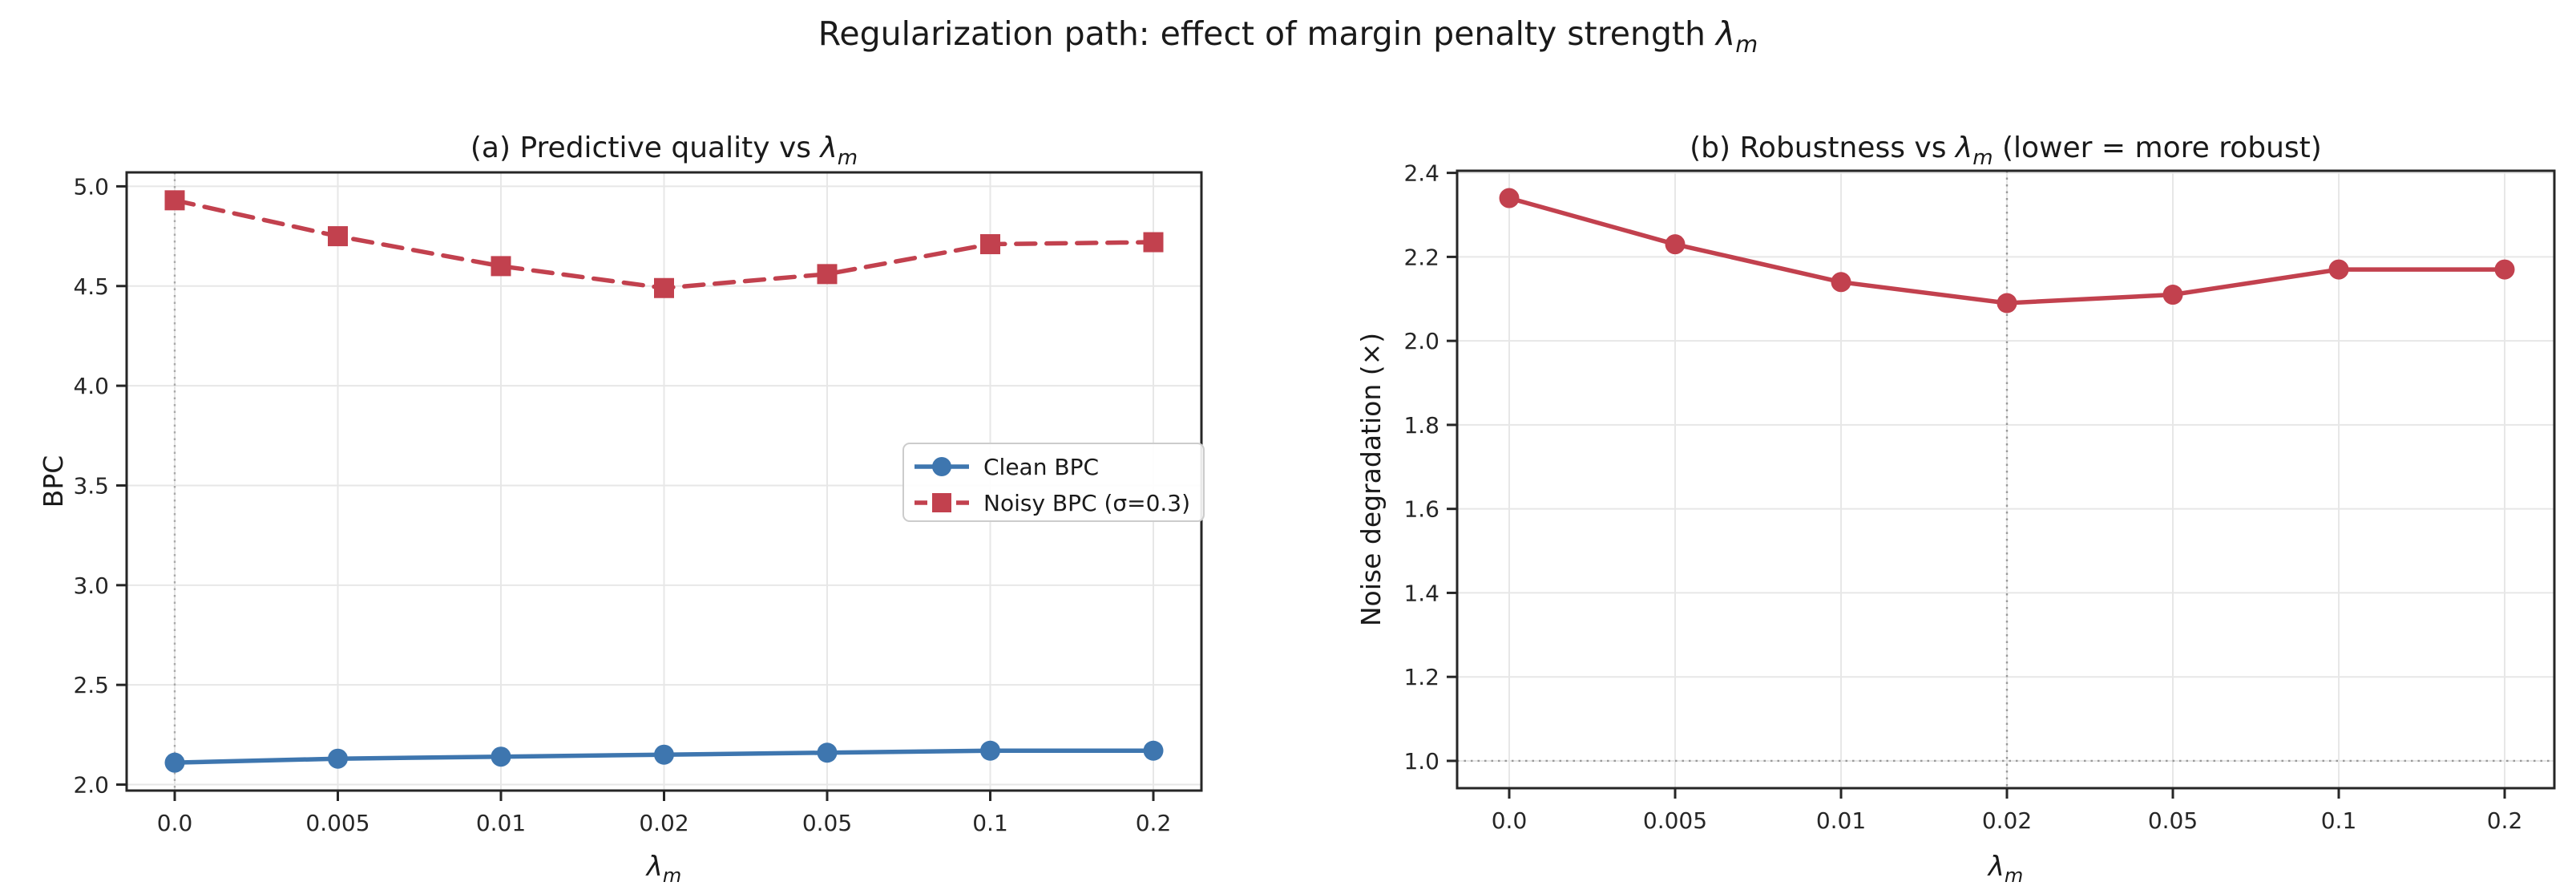 Image resolution: width=2576 pixels, height=890 pixels. Describe the element at coordinates (1421, 509) in the screenshot. I see `y-tick-label: 1.6` at that location.